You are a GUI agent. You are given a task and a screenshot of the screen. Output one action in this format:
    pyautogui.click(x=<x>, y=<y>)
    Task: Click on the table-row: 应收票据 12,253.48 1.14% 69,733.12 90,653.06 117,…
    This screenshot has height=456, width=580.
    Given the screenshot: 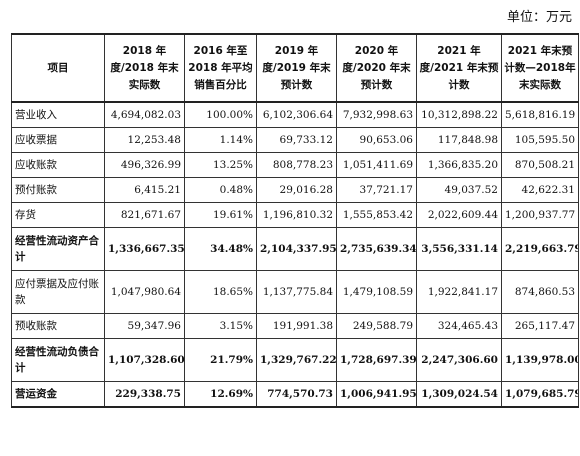 What is the action you would take?
    pyautogui.click(x=295, y=140)
    